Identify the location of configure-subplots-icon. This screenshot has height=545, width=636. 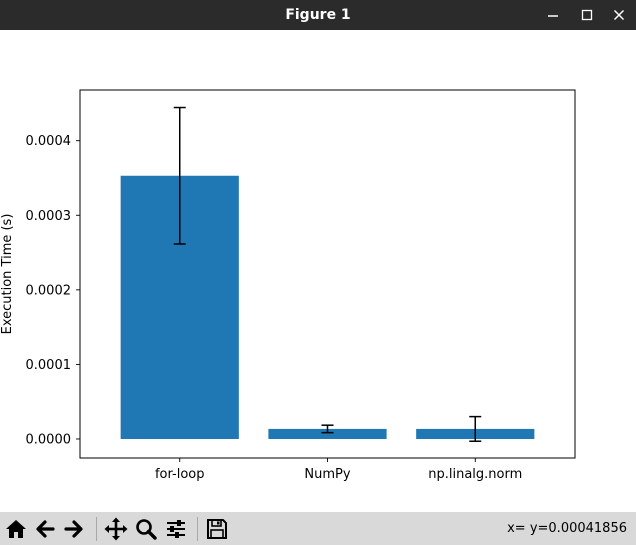
(176, 529).